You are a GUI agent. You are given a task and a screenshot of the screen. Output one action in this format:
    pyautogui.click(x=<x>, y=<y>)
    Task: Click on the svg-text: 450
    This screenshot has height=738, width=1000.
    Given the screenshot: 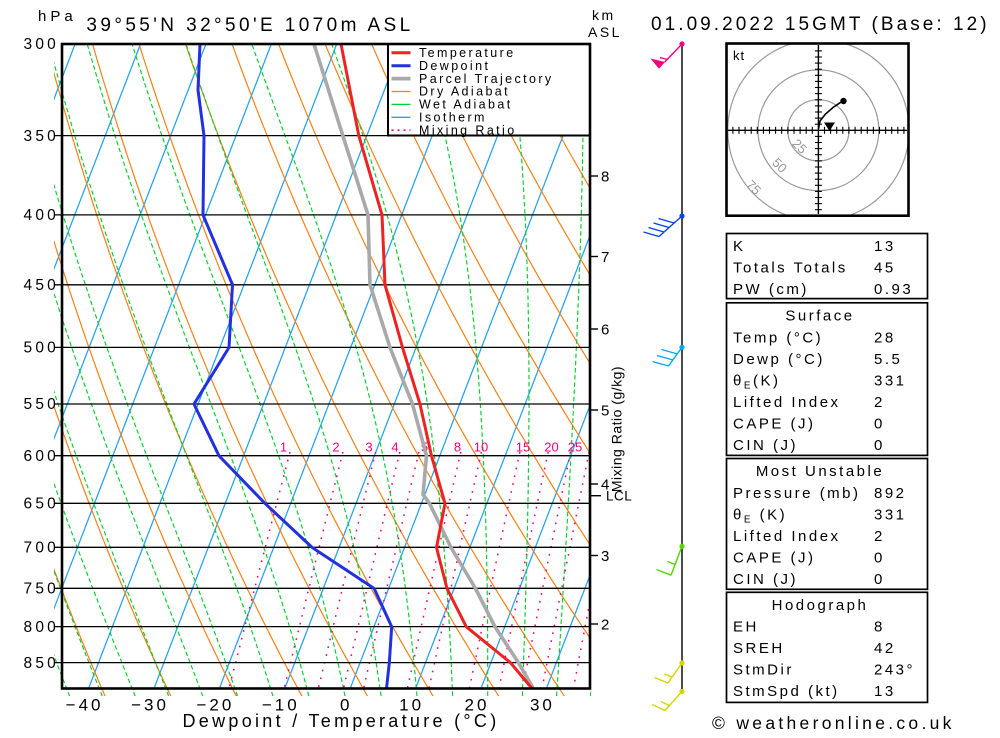 What is the action you would take?
    pyautogui.click(x=41, y=285)
    